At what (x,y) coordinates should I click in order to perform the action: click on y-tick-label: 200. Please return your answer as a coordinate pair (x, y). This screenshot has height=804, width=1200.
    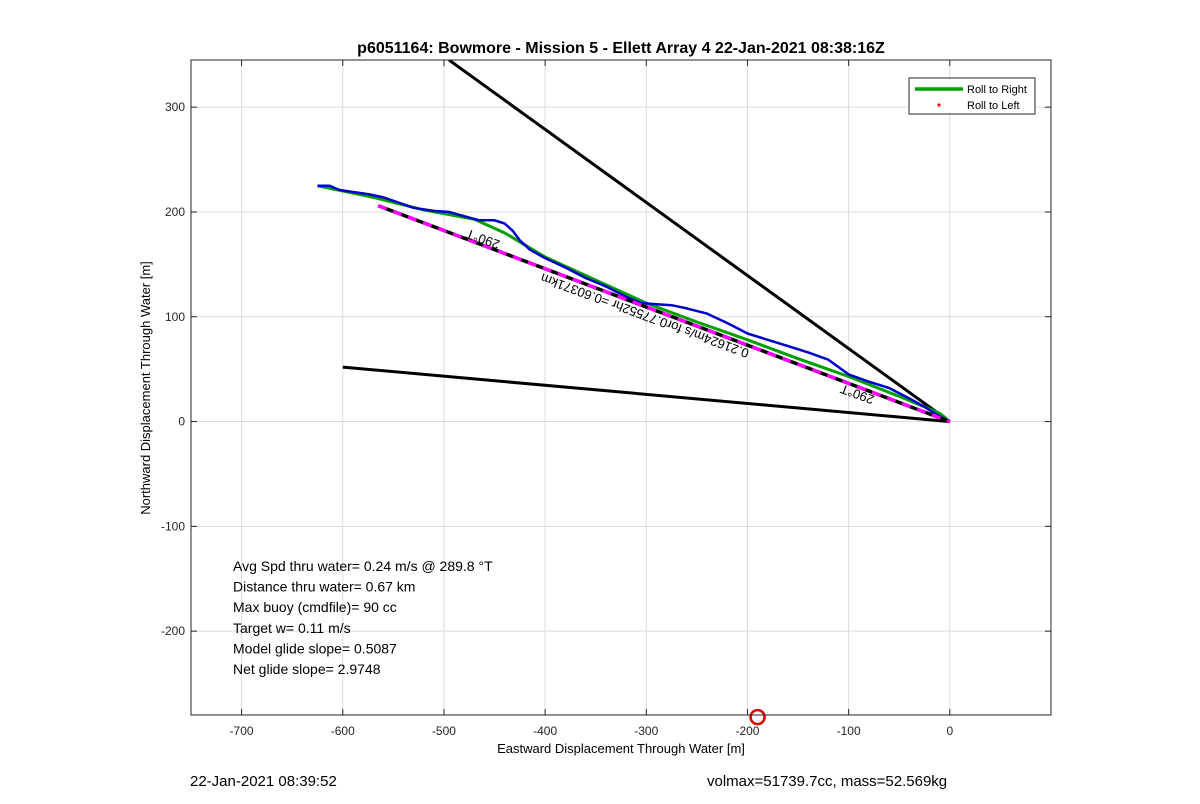
    Looking at the image, I should click on (175, 212).